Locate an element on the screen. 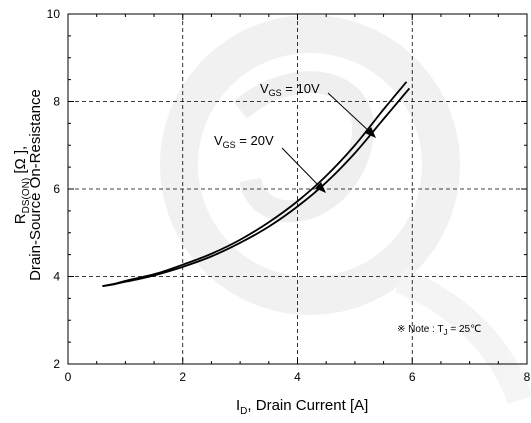 This screenshot has height=423, width=531. y-tick-label-10: 10 is located at coordinates (54, 14).